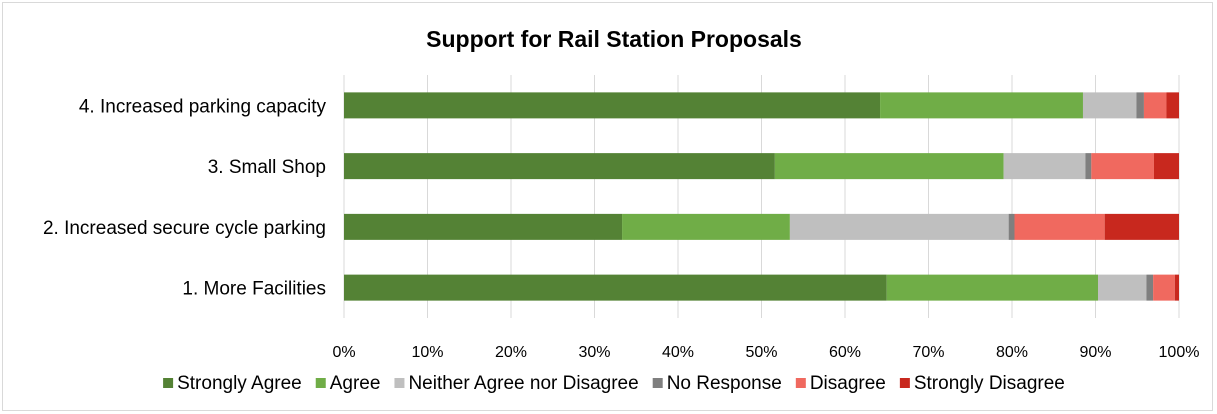  I want to click on category-label: 4. Increased parking capacity, so click(203, 106).